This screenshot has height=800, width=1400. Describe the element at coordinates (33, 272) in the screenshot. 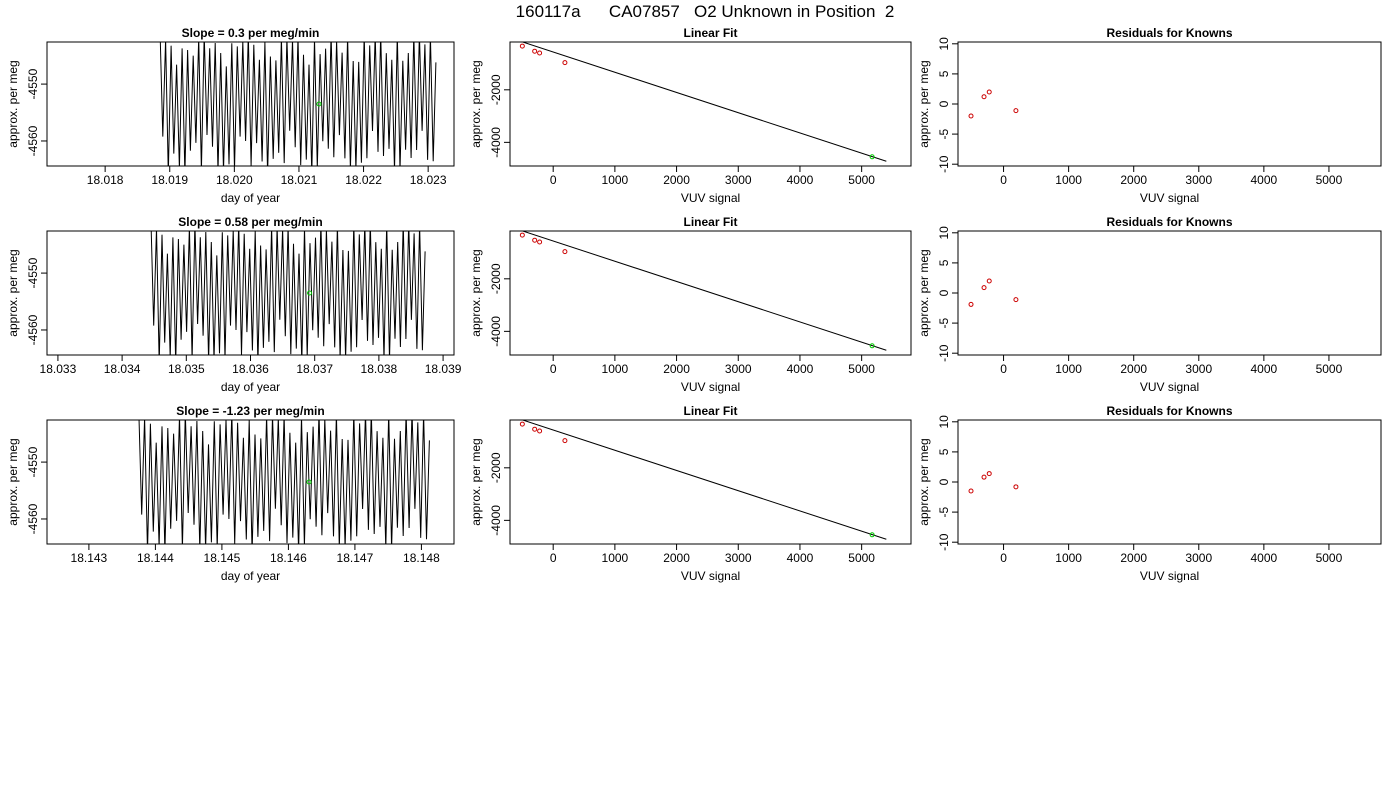

I see `y-tick-label: -4550` at that location.